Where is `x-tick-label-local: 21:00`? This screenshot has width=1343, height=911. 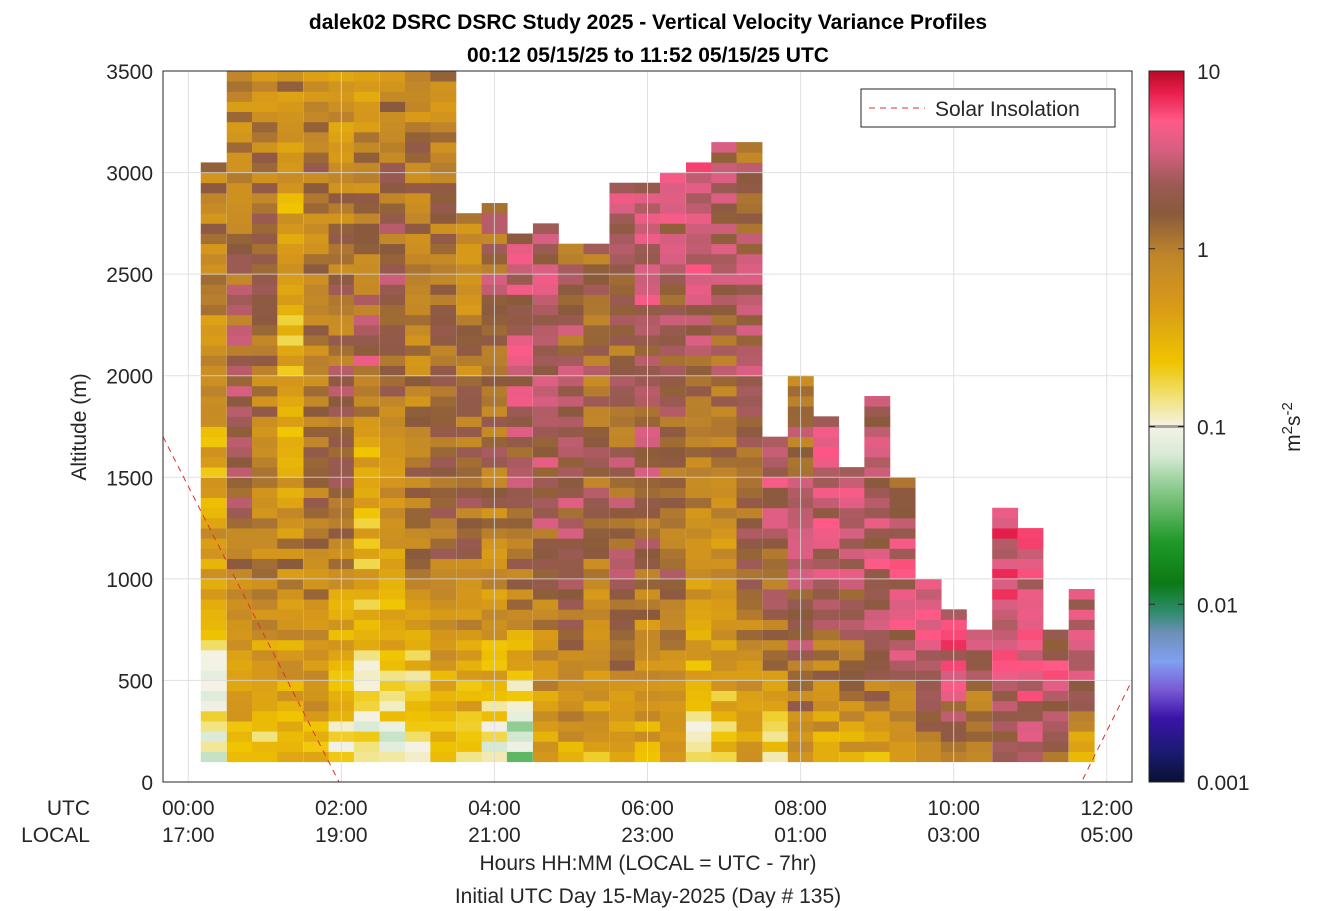 x-tick-label-local: 21:00 is located at coordinates (494, 835).